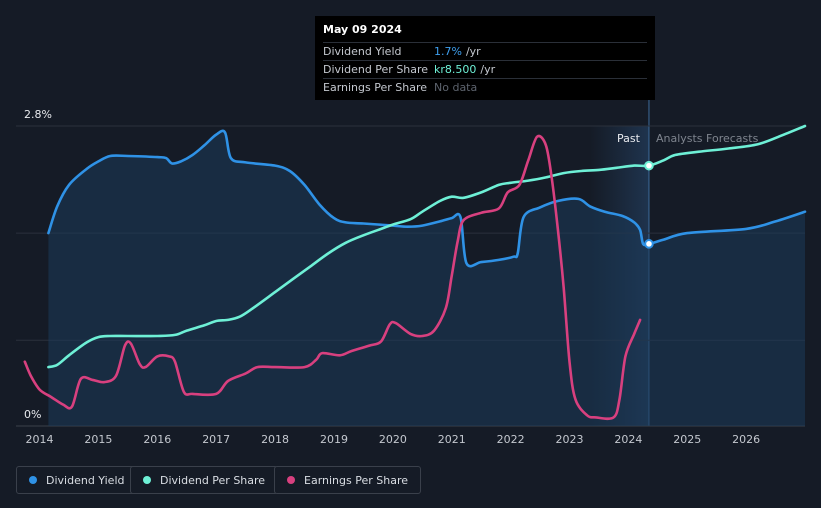  What do you see at coordinates (485, 87) in the screenshot?
I see `tooltip-row-earnings-per-share: Earnings Per Share No data` at bounding box center [485, 87].